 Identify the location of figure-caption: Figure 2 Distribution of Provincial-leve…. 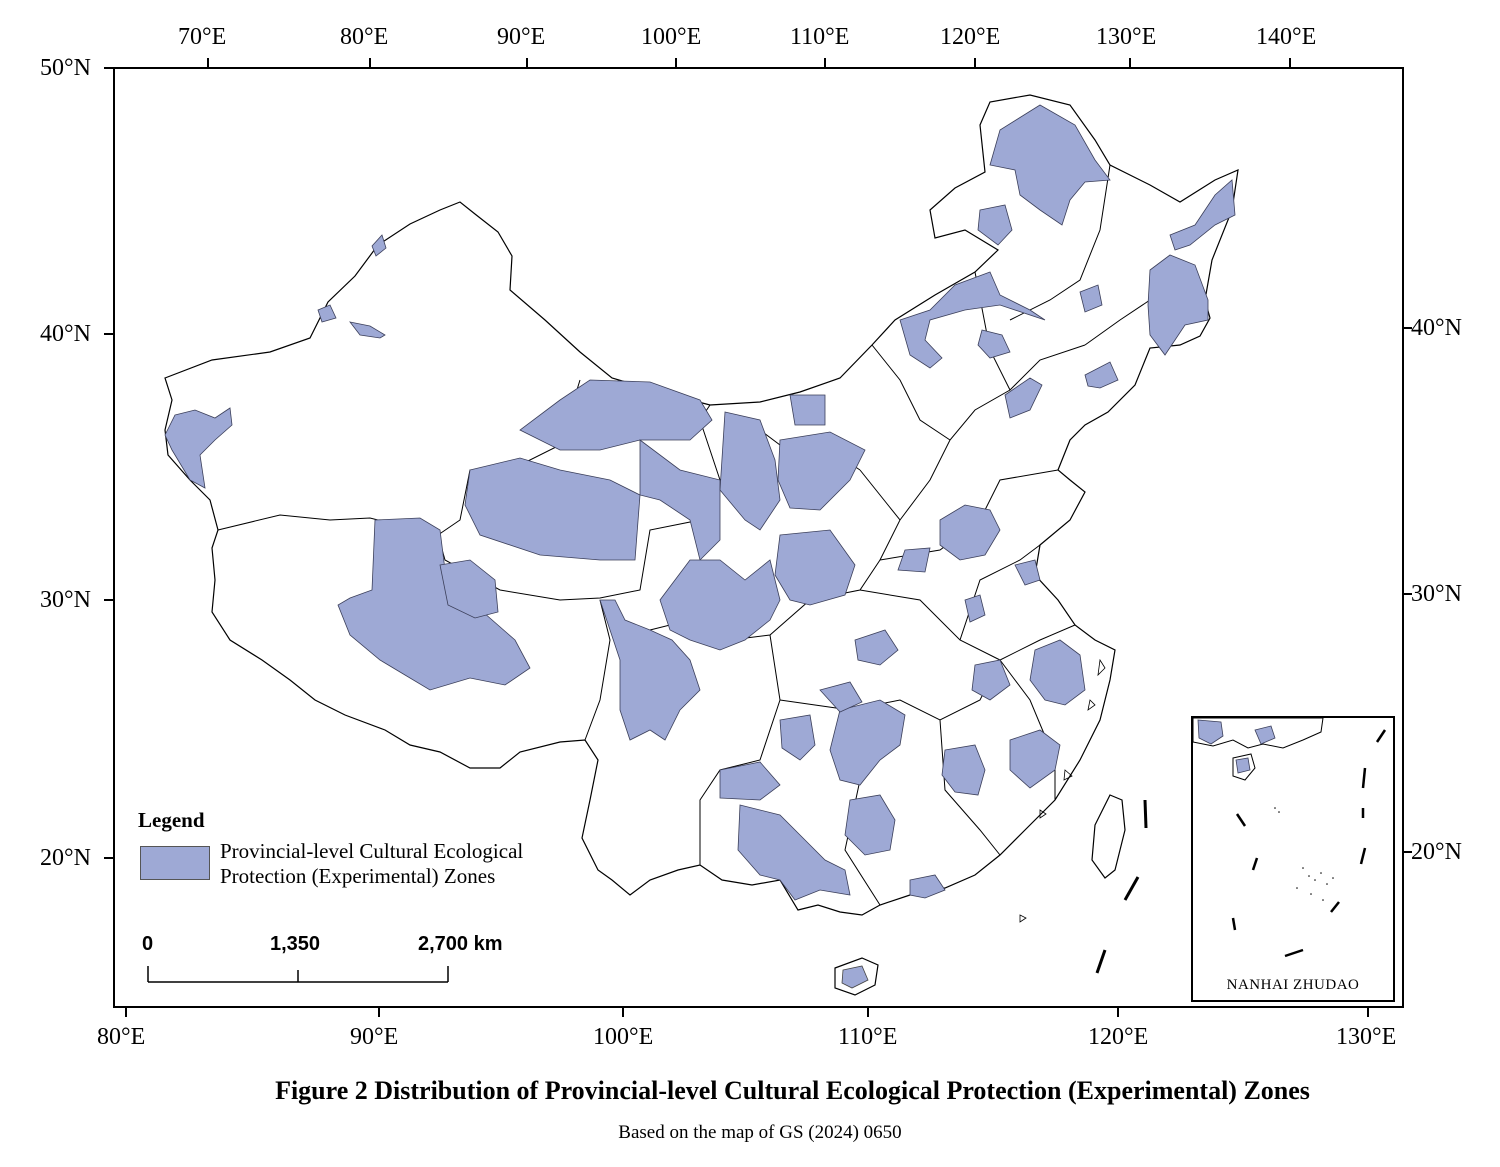
(750, 1091).